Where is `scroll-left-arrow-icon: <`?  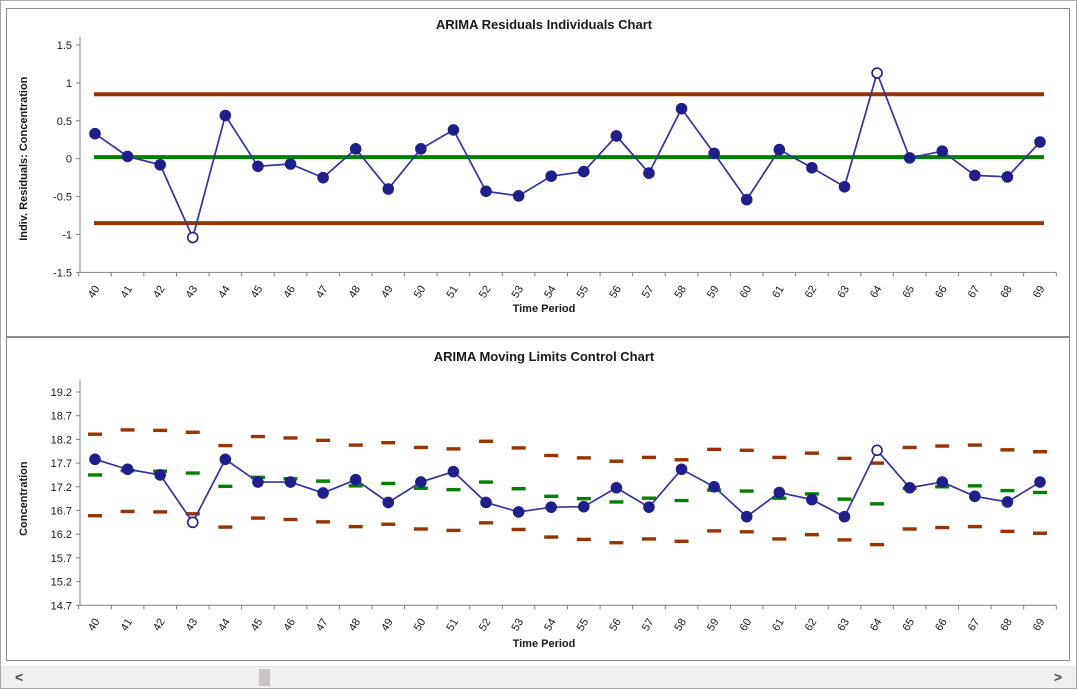 scroll-left-arrow-icon: < is located at coordinates (19, 677).